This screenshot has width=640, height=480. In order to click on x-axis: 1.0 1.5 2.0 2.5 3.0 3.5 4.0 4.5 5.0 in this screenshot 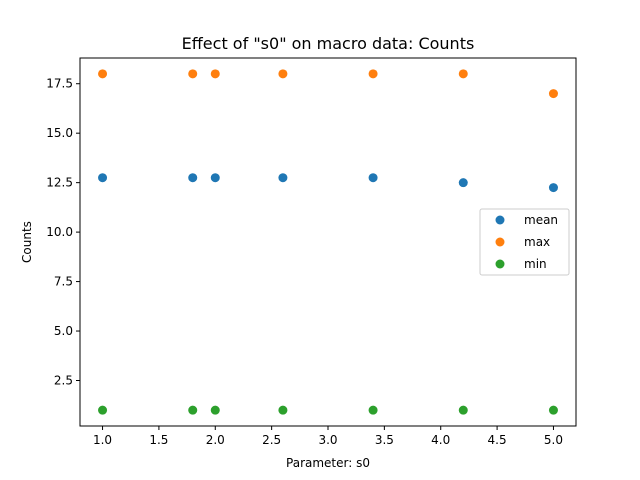, I will do `click(328, 436)`.